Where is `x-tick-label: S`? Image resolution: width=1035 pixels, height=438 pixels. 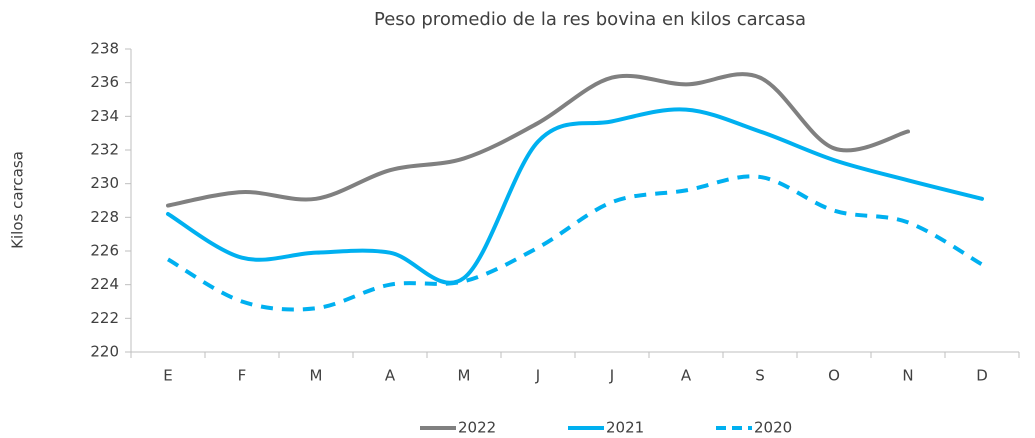
x-tick-label: S is located at coordinates (760, 376).